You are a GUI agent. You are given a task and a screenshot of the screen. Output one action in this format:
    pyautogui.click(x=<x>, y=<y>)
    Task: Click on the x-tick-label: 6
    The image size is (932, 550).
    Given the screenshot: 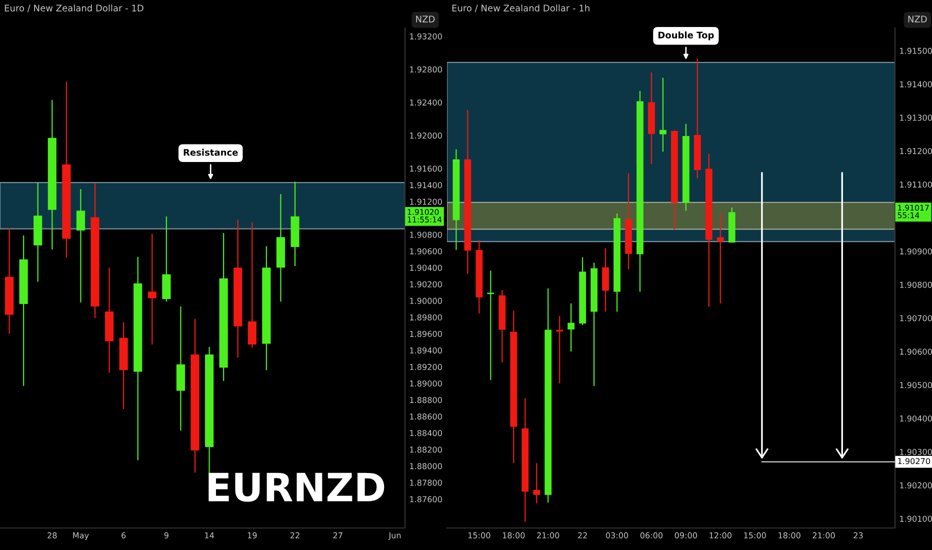 What is the action you would take?
    pyautogui.click(x=124, y=535)
    